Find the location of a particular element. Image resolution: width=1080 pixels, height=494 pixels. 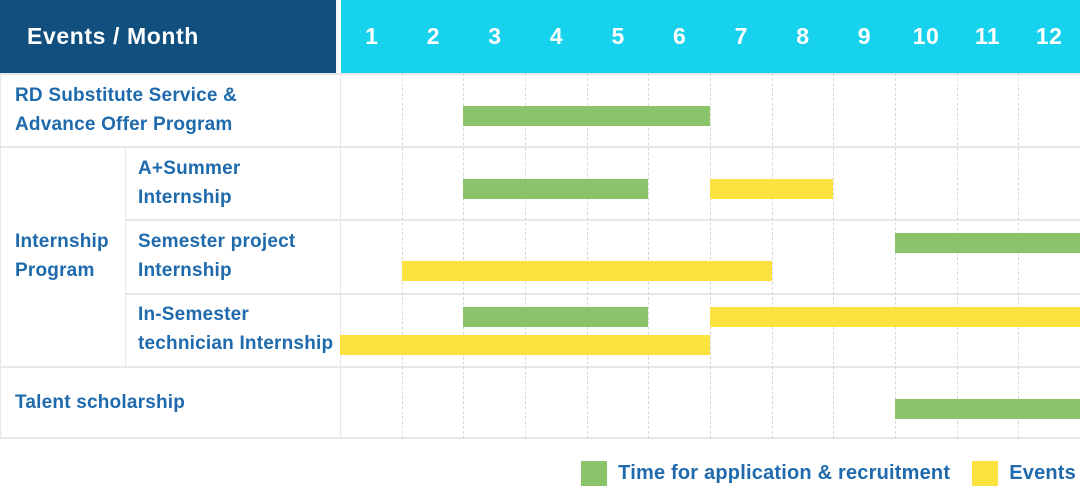

row-group-label-internship-program: Internship Program is located at coordinates (62, 255).